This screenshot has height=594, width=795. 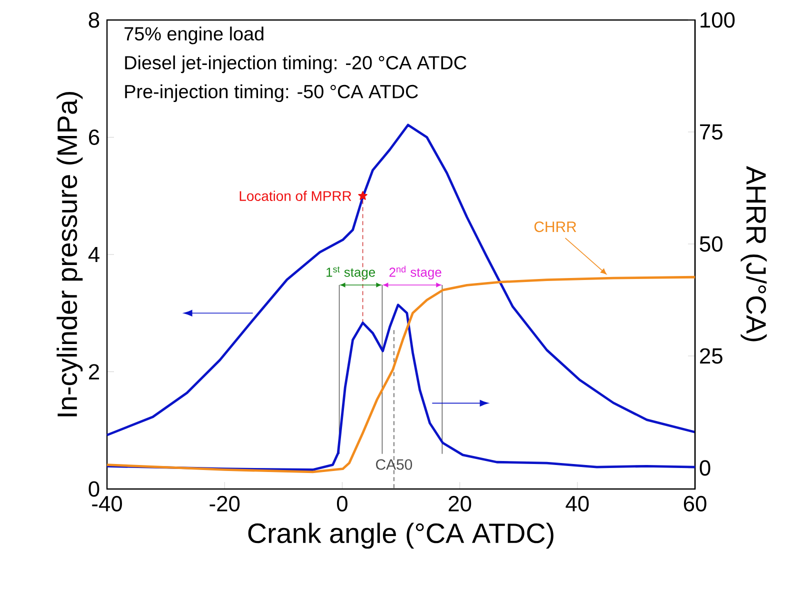 What do you see at coordinates (717, 20) in the screenshot?
I see `y2-tick-label: 100` at bounding box center [717, 20].